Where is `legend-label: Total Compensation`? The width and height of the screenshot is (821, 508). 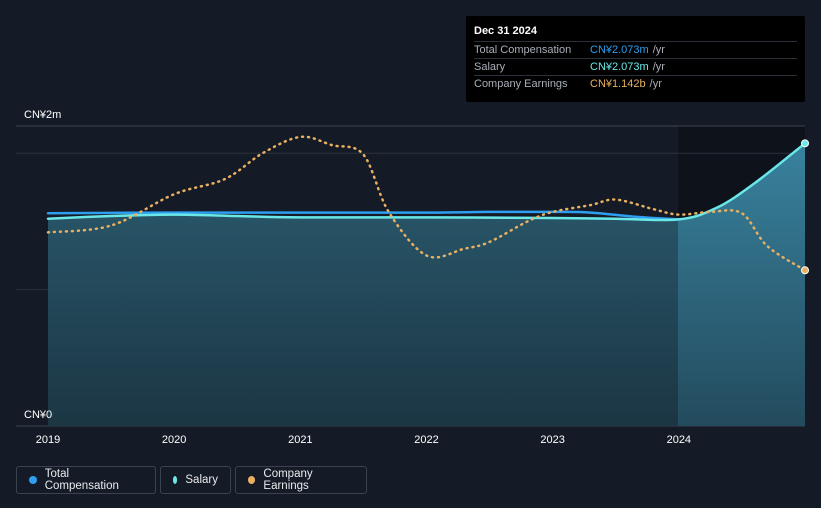
legend-label: Total Compensation is located at coordinates (81, 480).